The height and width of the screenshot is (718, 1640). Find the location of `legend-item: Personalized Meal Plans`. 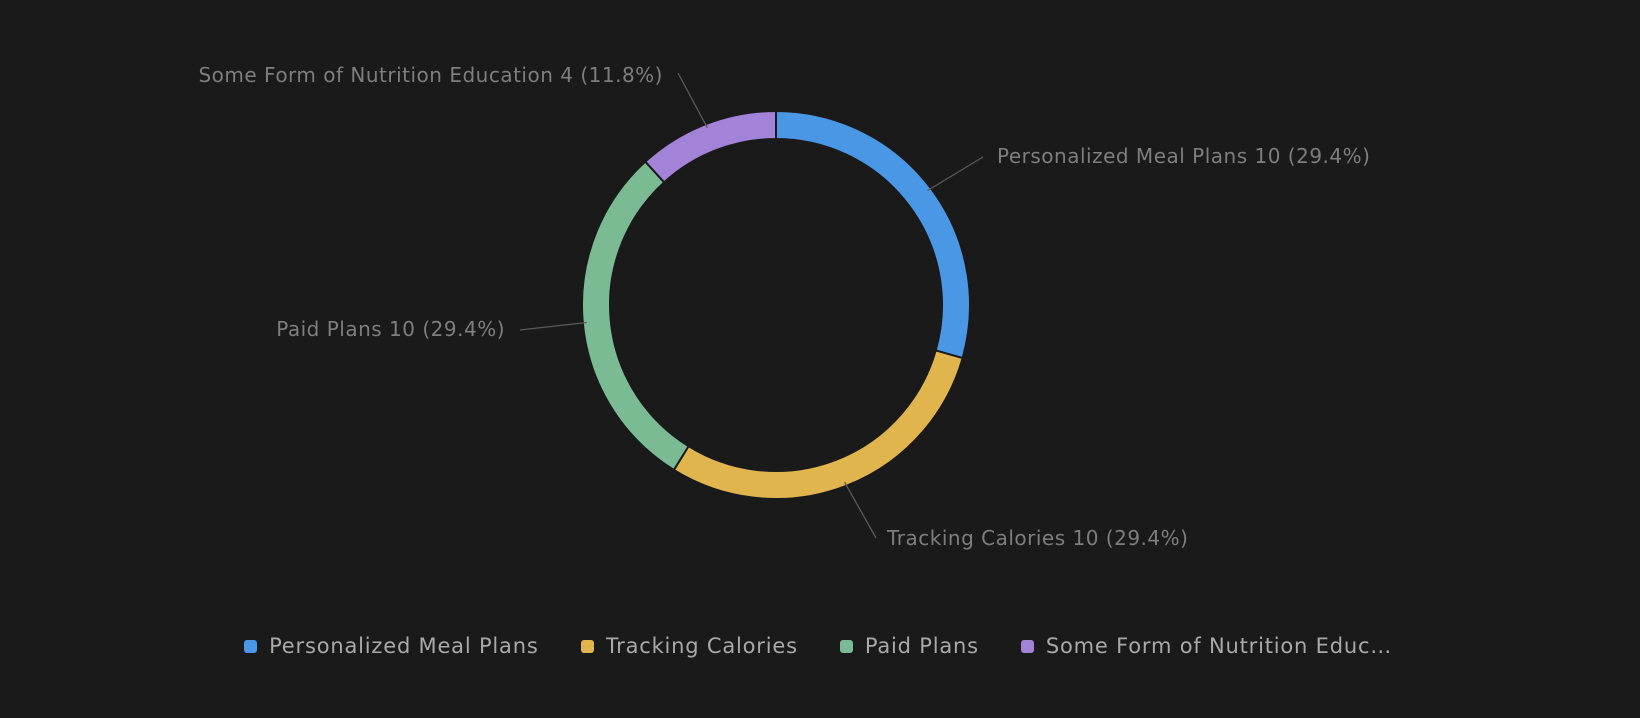

legend-item: Personalized Meal Plans is located at coordinates (391, 646).